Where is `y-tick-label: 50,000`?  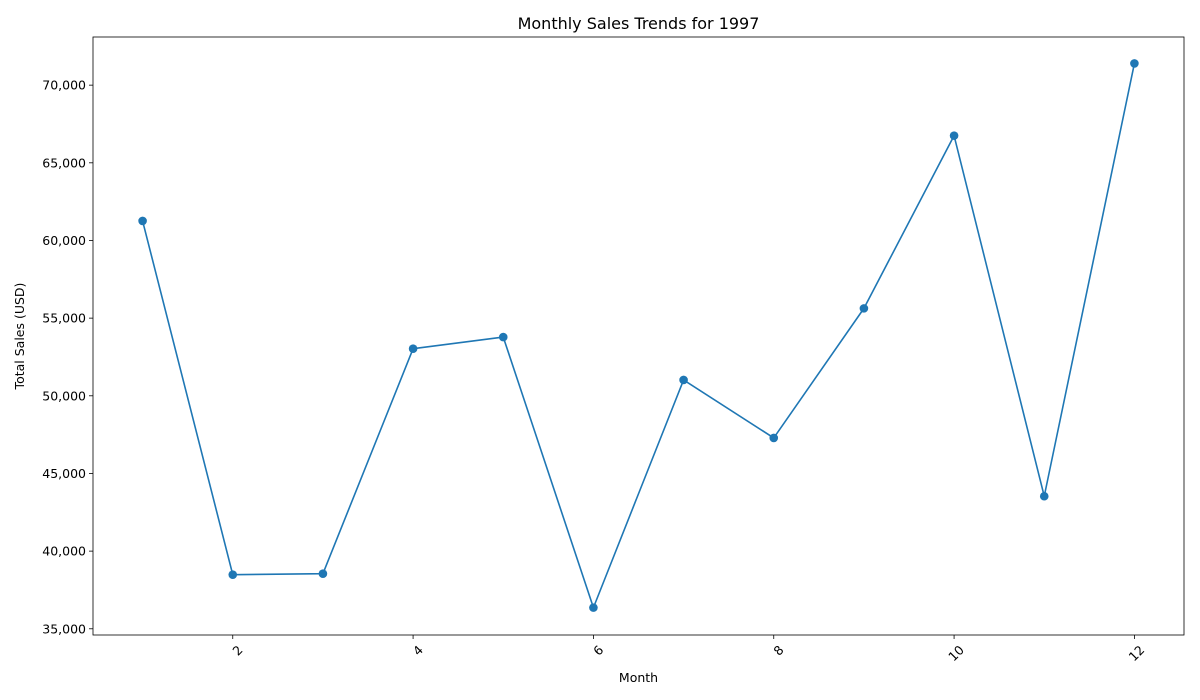 y-tick-label: 50,000 is located at coordinates (64, 395).